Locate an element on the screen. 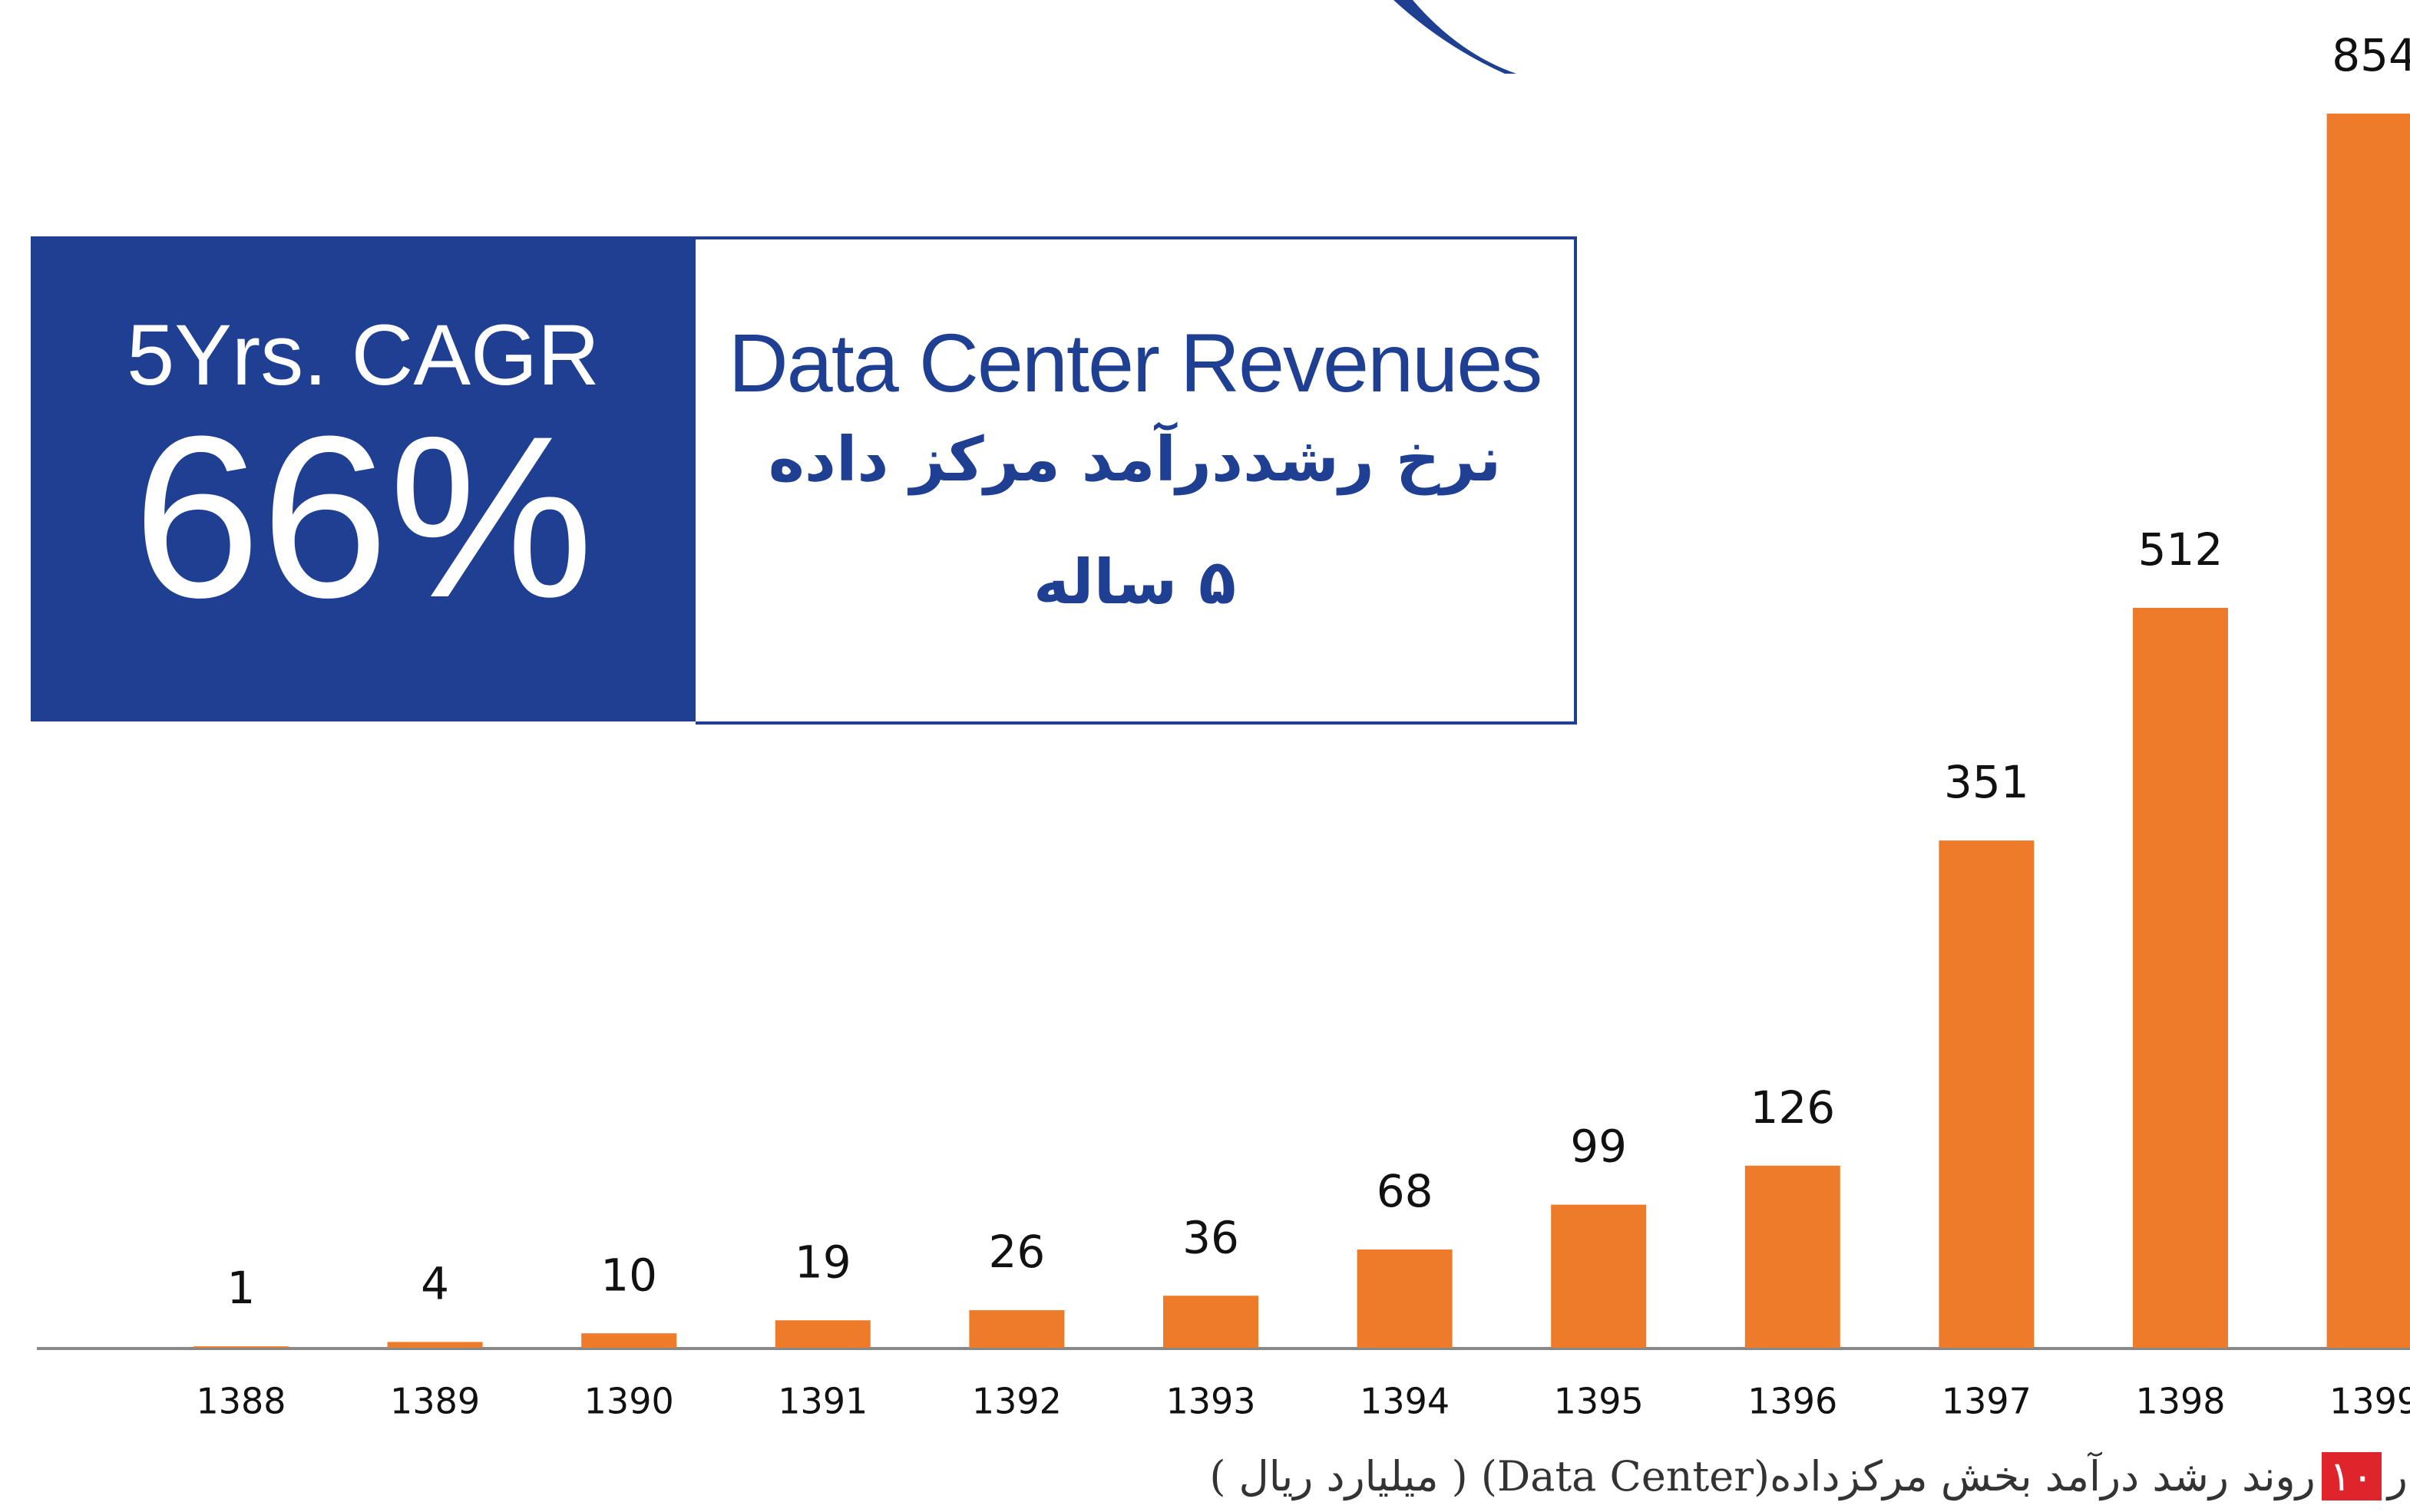 This screenshot has height=1512, width=2410. value-label: 854 is located at coordinates (2371, 55).